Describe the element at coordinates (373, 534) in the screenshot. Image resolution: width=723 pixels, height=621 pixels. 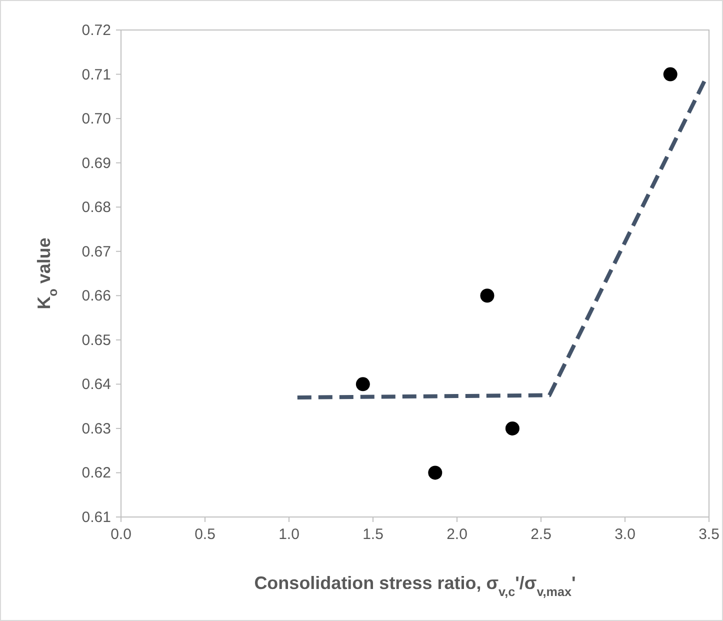
I see `x-tick-label: 1.5` at that location.